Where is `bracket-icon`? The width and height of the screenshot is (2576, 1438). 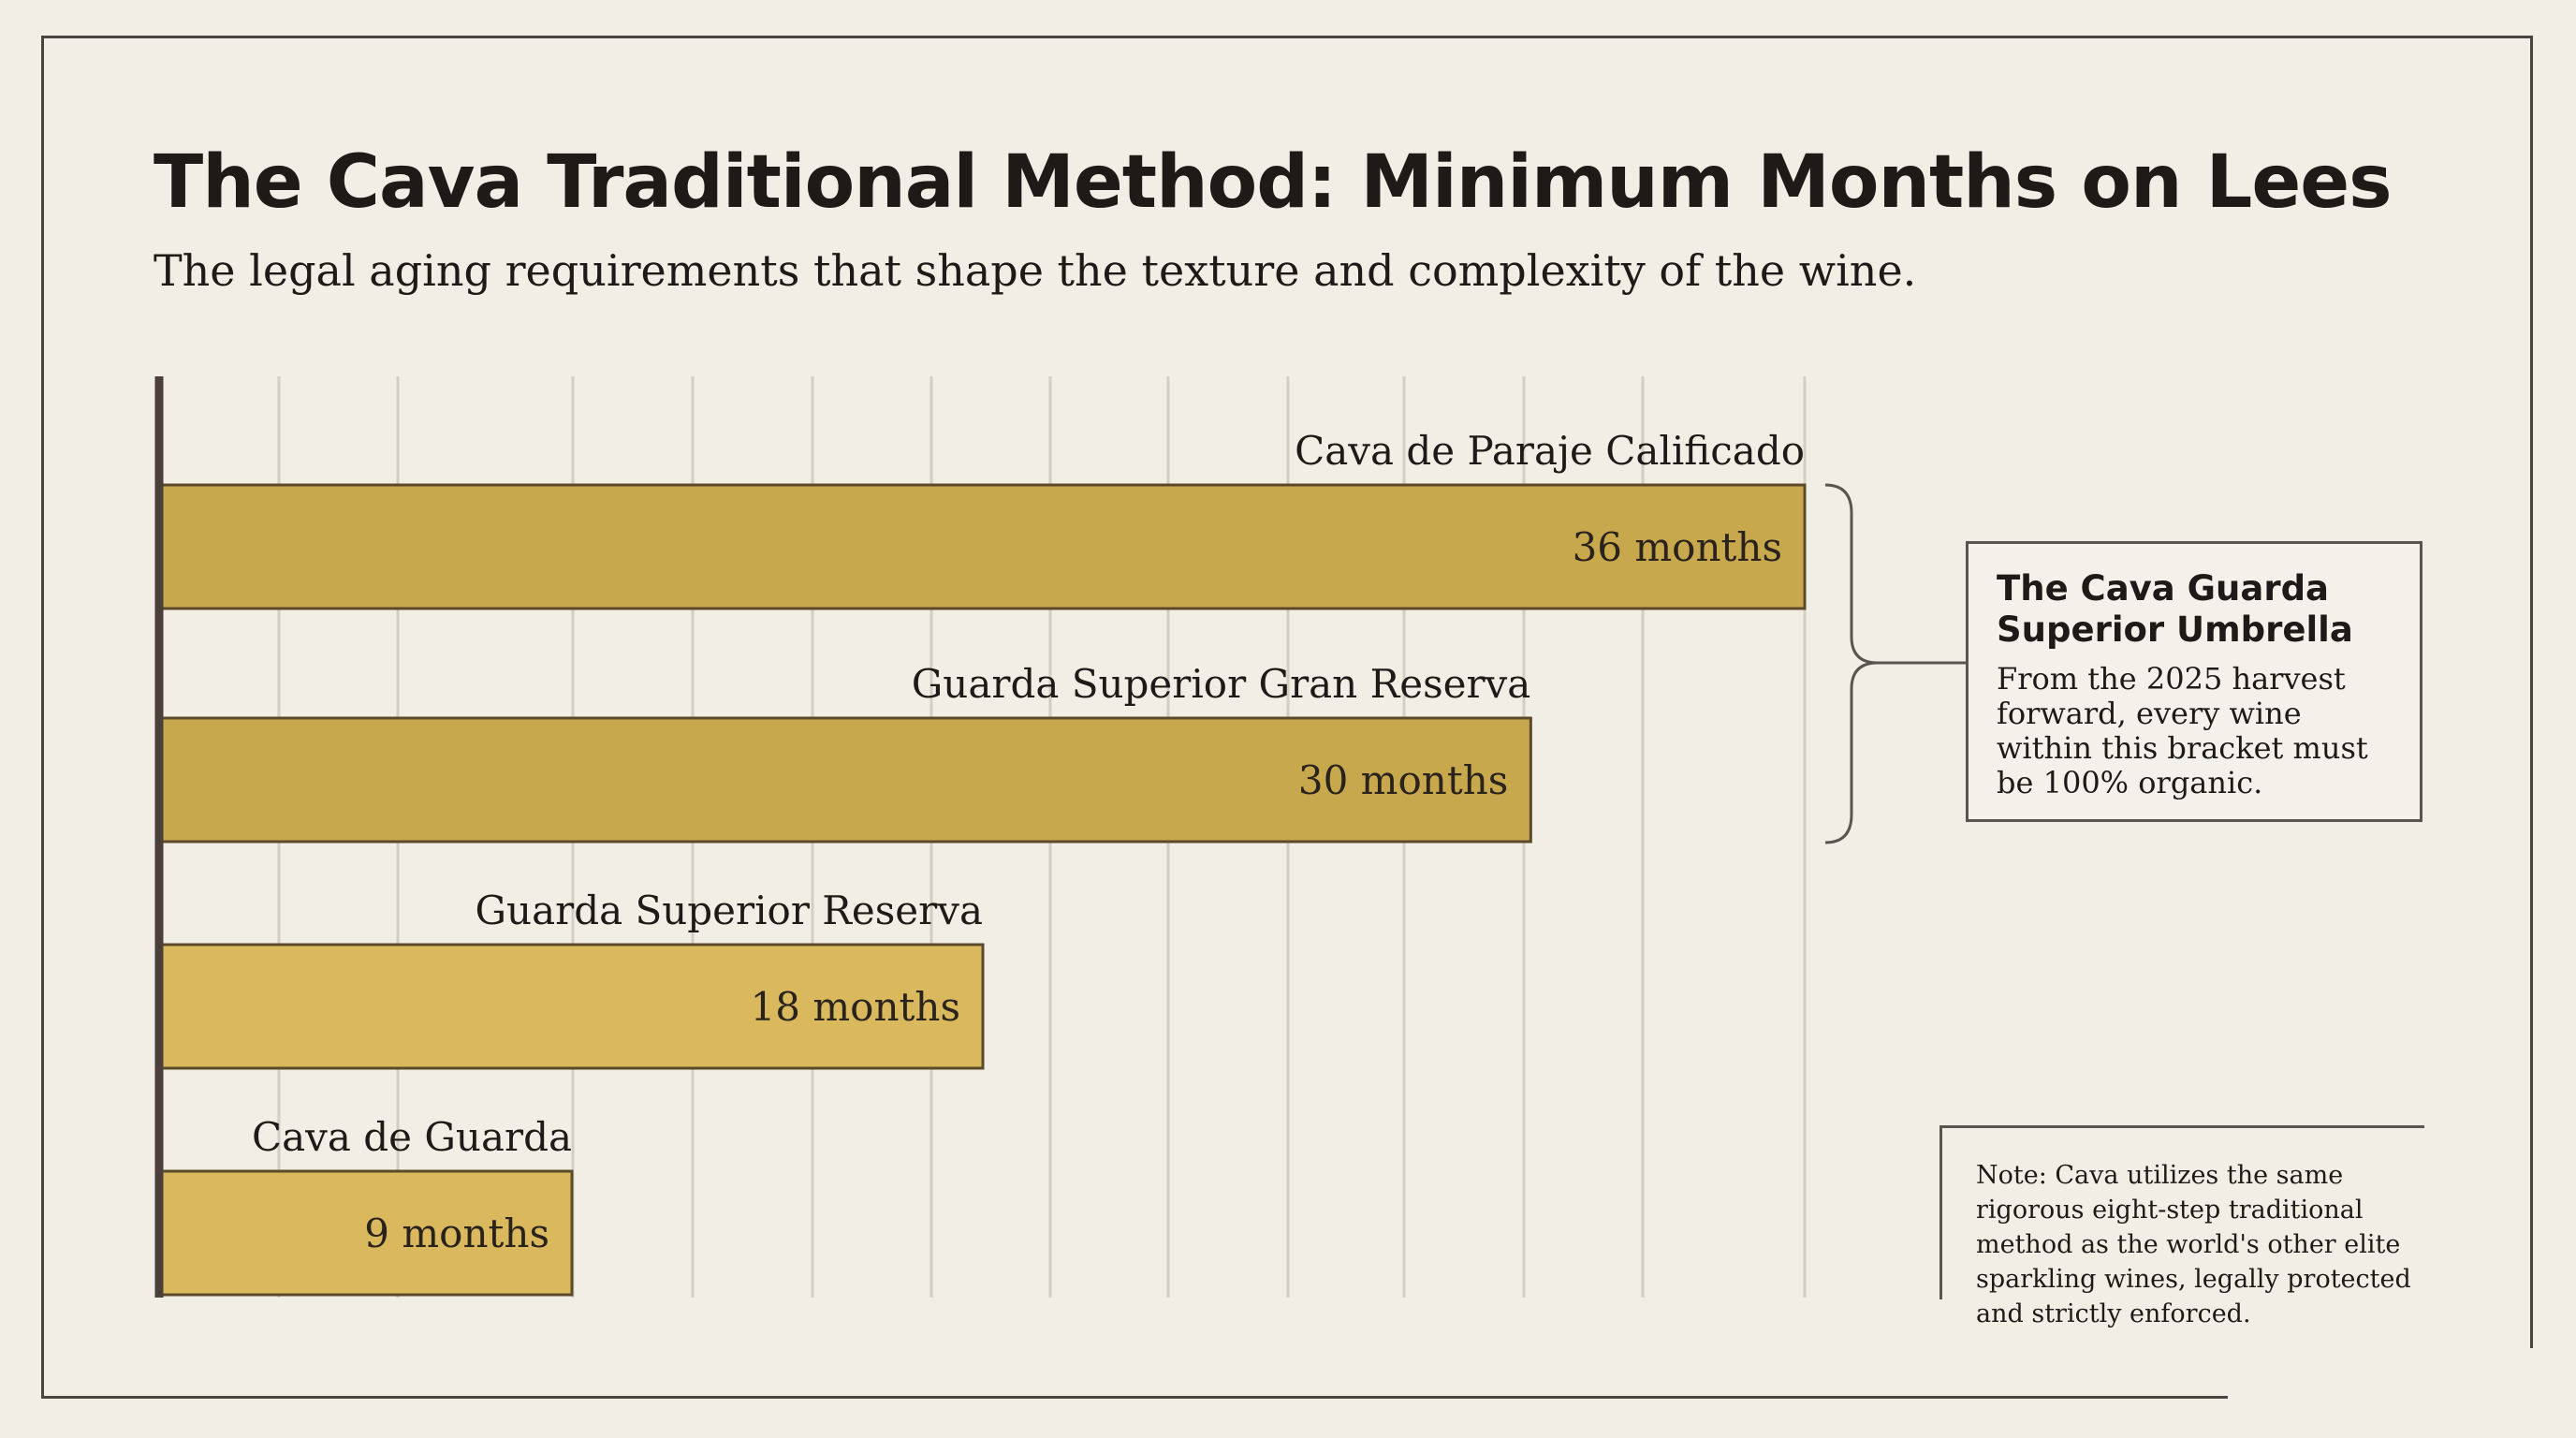 bracket-icon is located at coordinates (1895, 663).